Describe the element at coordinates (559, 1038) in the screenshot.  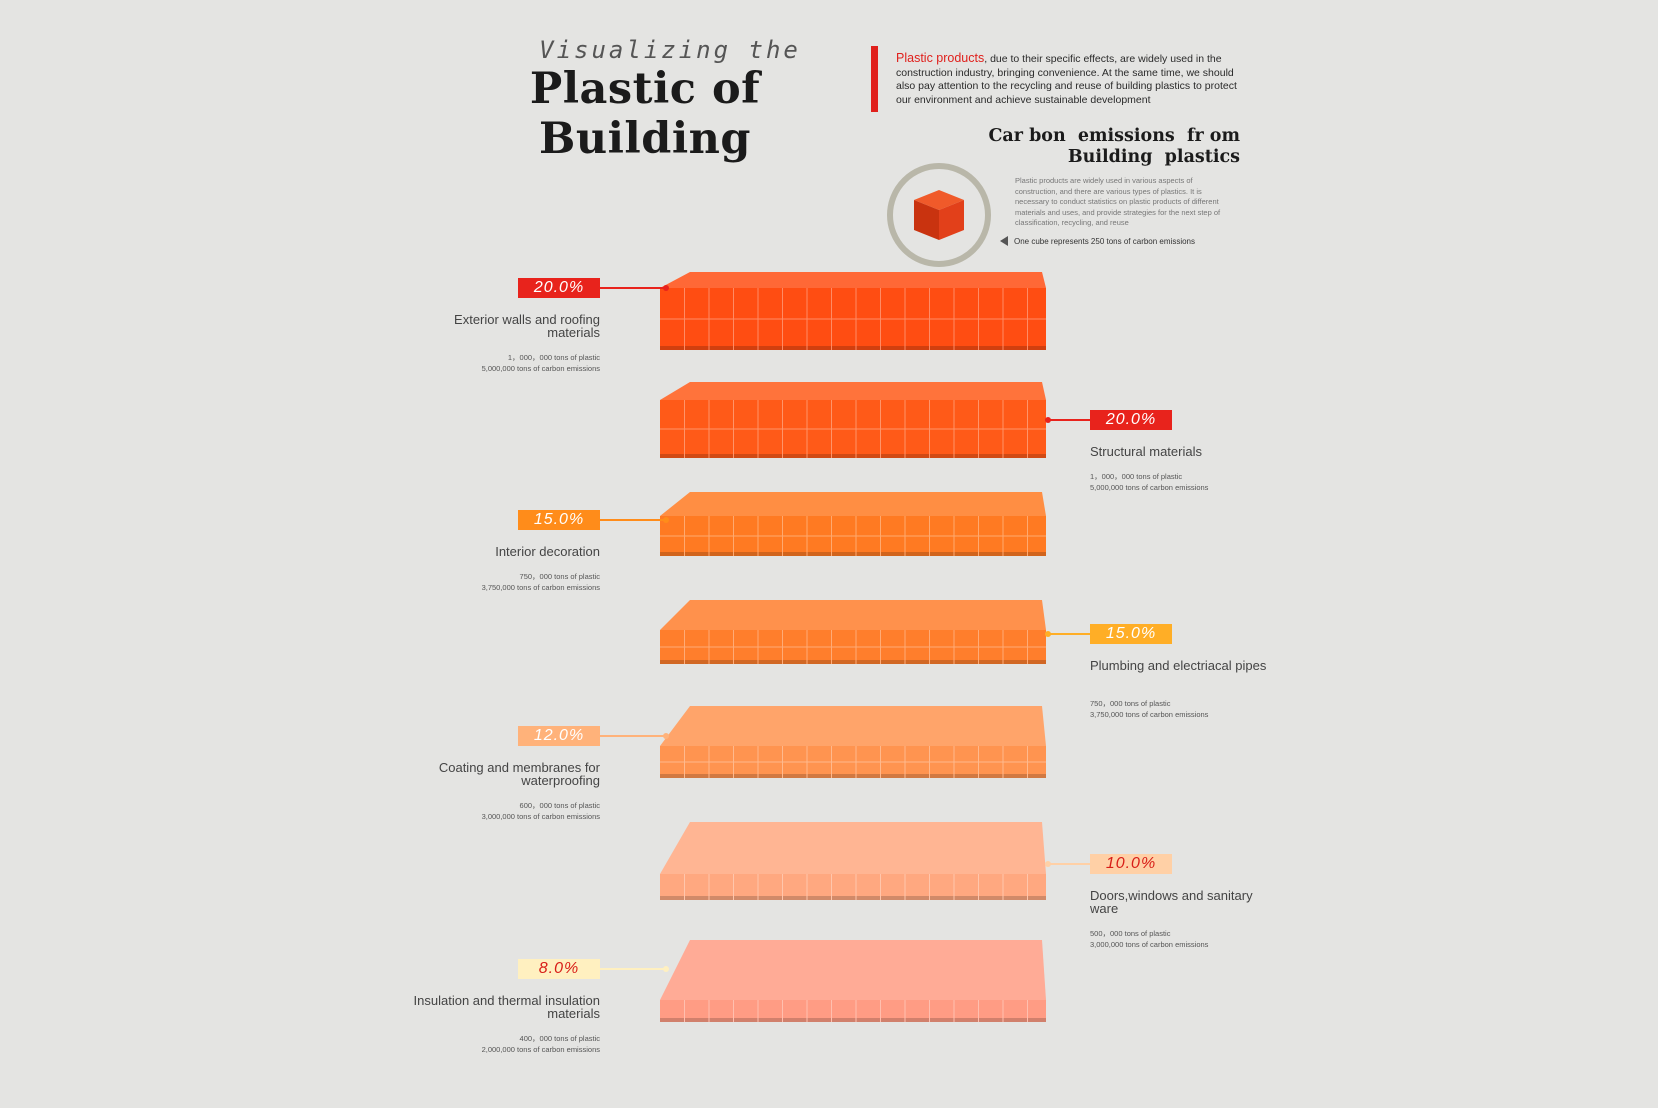
I see `plastic-tons: 400，000 tons of plastic` at that location.